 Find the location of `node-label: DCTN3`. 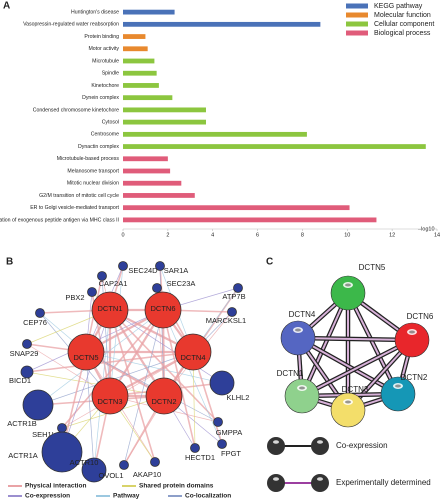

node-label: DCTN3 is located at coordinates (355, 389).